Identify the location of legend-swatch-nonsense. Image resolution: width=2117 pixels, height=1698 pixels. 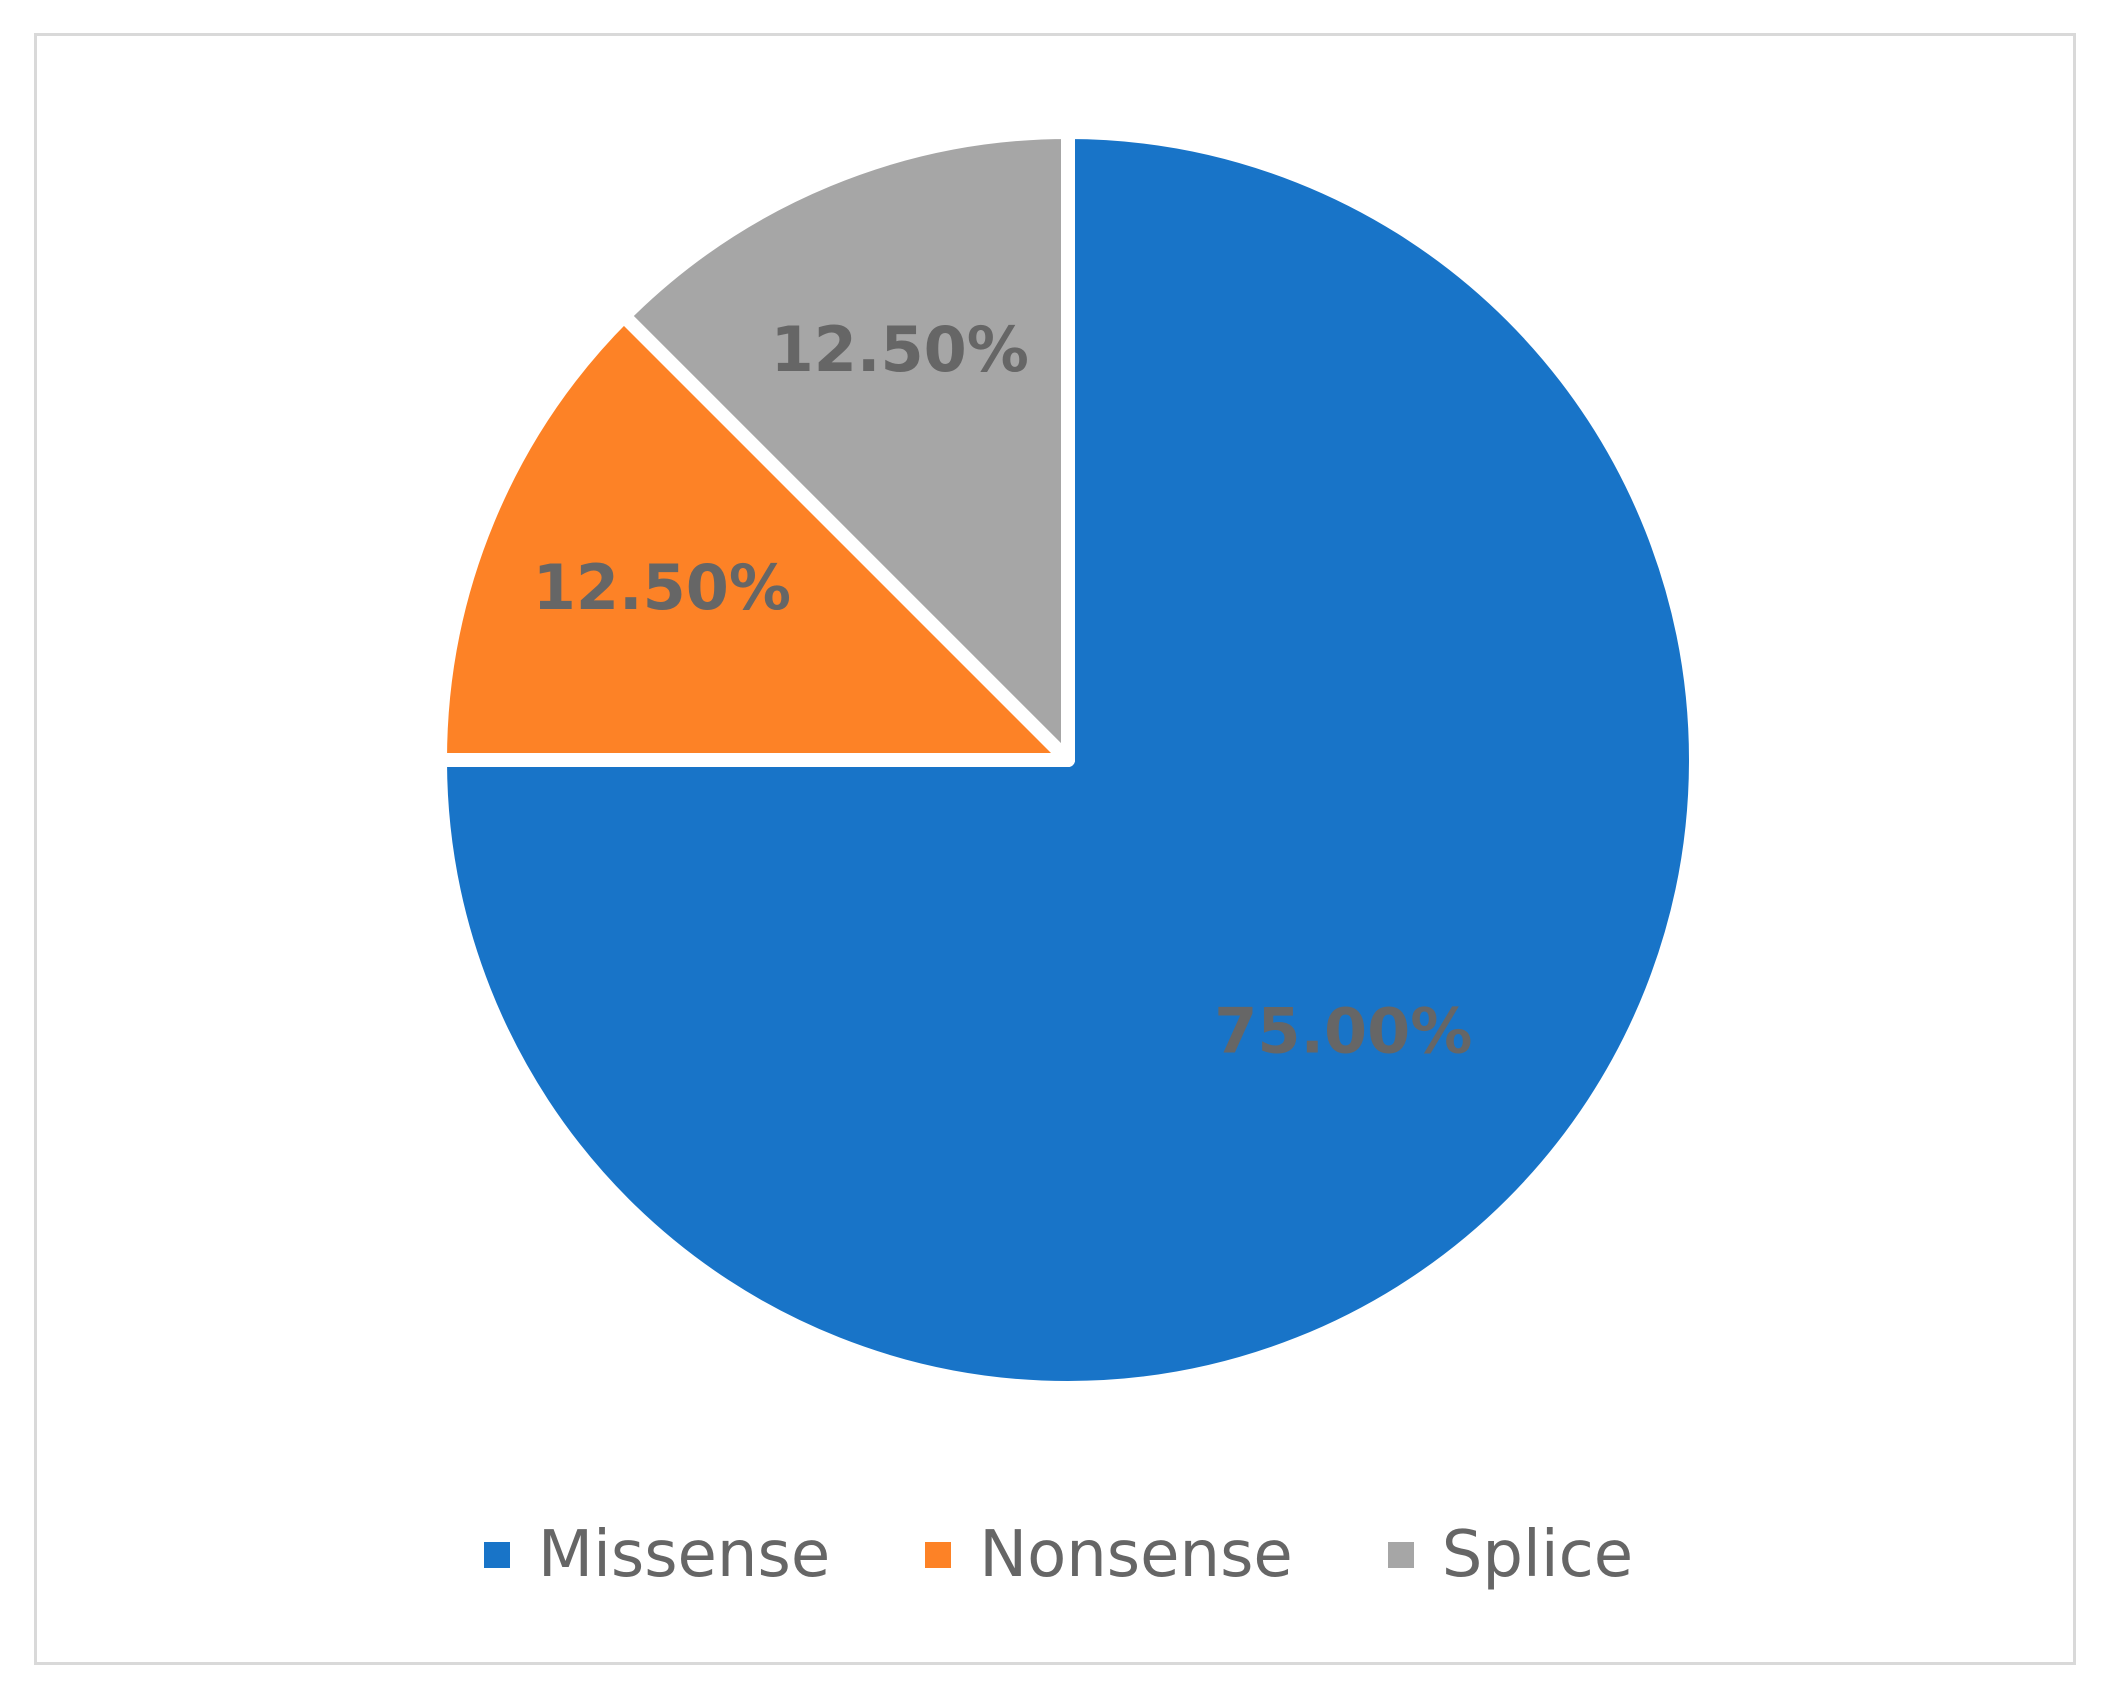
(938, 1555).